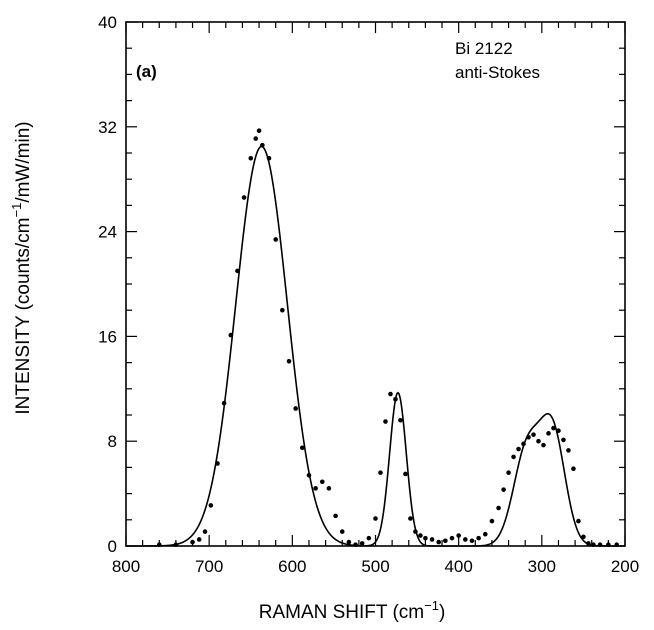  What do you see at coordinates (107, 22) in the screenshot?
I see `y-tick-label: 40` at bounding box center [107, 22].